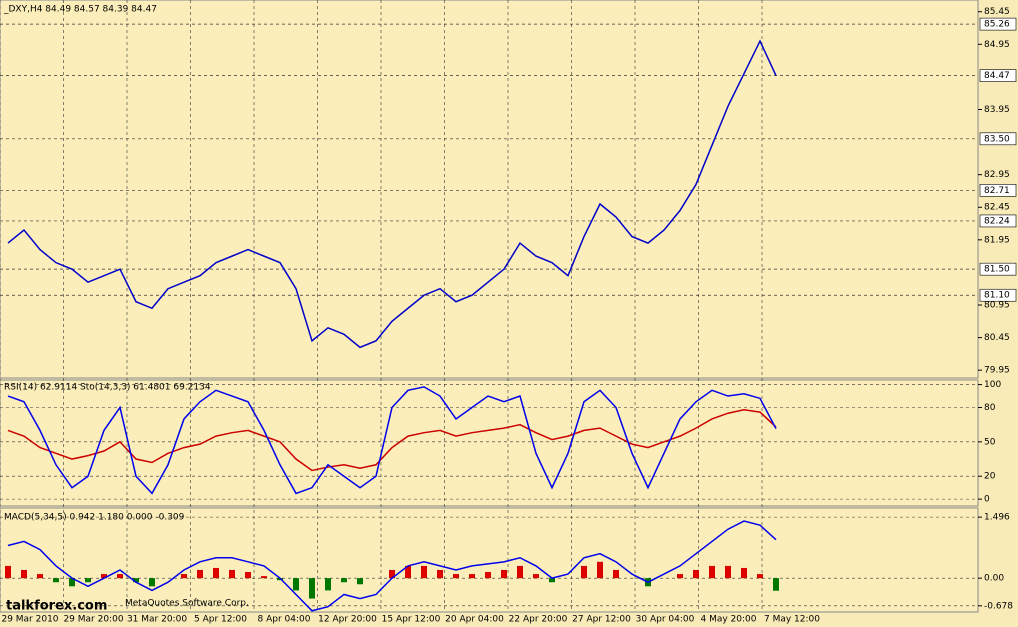 The image size is (1018, 627). Describe the element at coordinates (997, 371) in the screenshot. I see `y-tick-label: 79.95` at that location.